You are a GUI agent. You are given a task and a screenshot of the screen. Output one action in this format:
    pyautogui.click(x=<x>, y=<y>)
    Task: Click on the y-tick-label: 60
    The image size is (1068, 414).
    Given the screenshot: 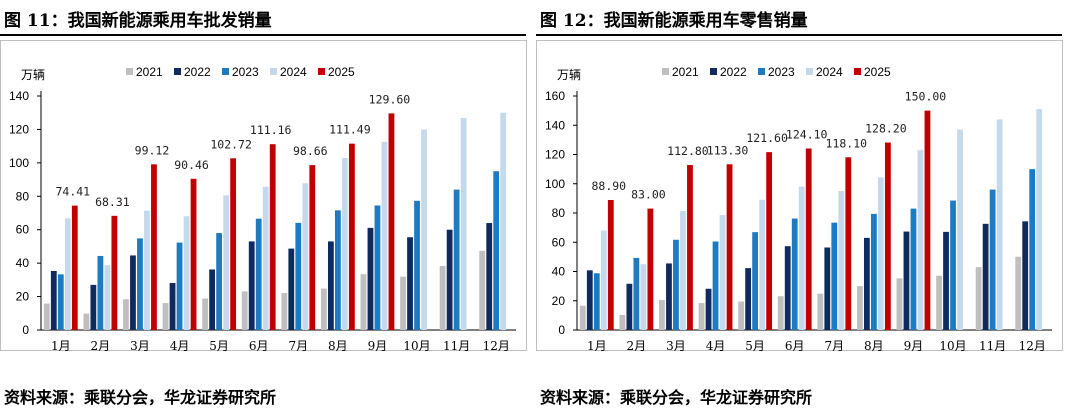 What is the action you would take?
    pyautogui.click(x=23, y=230)
    